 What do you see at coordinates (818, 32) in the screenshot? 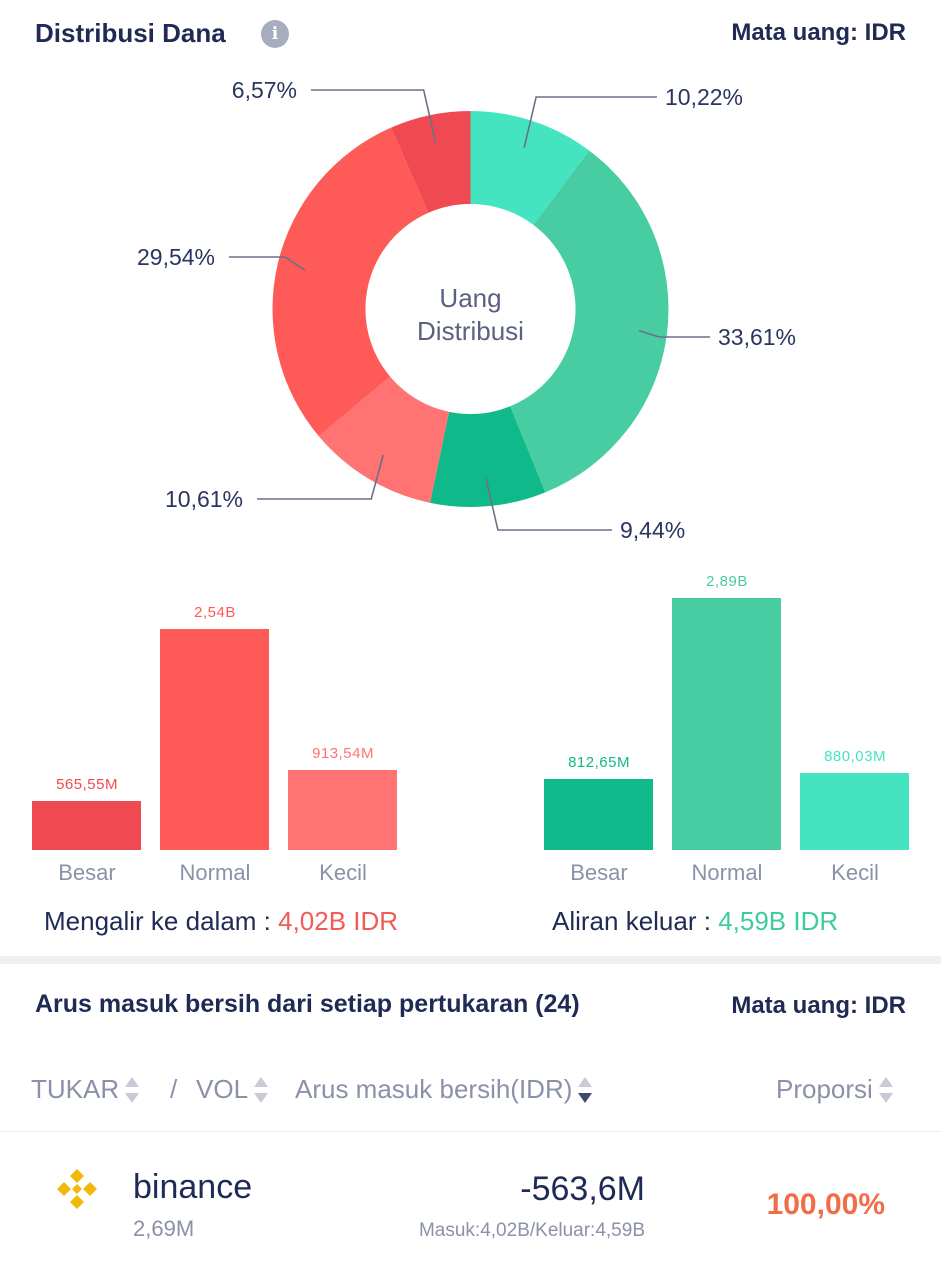
I see `currency-selector: Mata uang: IDR` at bounding box center [818, 32].